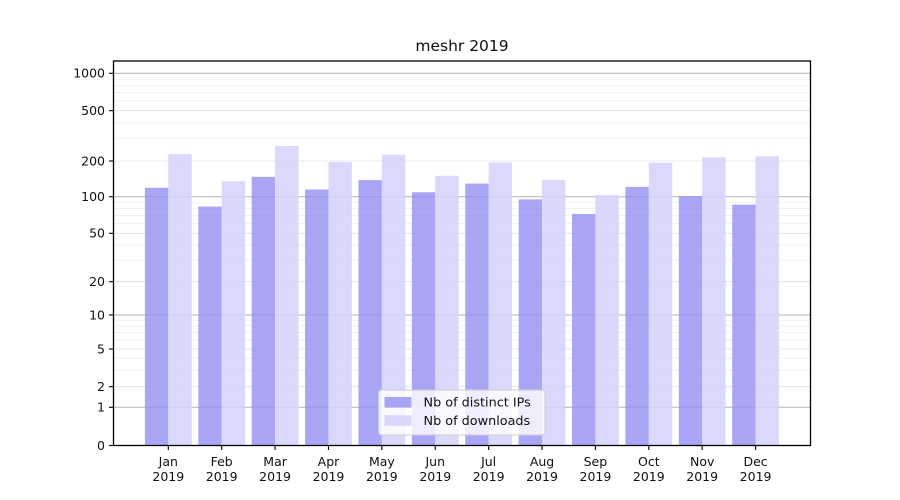  I want to click on bar-distinct-ips-sep, so click(584, 330).